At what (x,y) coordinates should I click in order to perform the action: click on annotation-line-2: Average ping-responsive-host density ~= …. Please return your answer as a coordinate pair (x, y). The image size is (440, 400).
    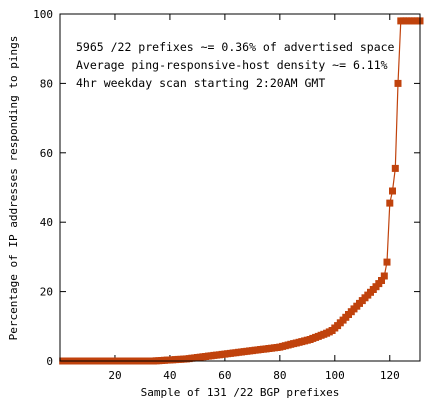
    Looking at the image, I should click on (232, 65).